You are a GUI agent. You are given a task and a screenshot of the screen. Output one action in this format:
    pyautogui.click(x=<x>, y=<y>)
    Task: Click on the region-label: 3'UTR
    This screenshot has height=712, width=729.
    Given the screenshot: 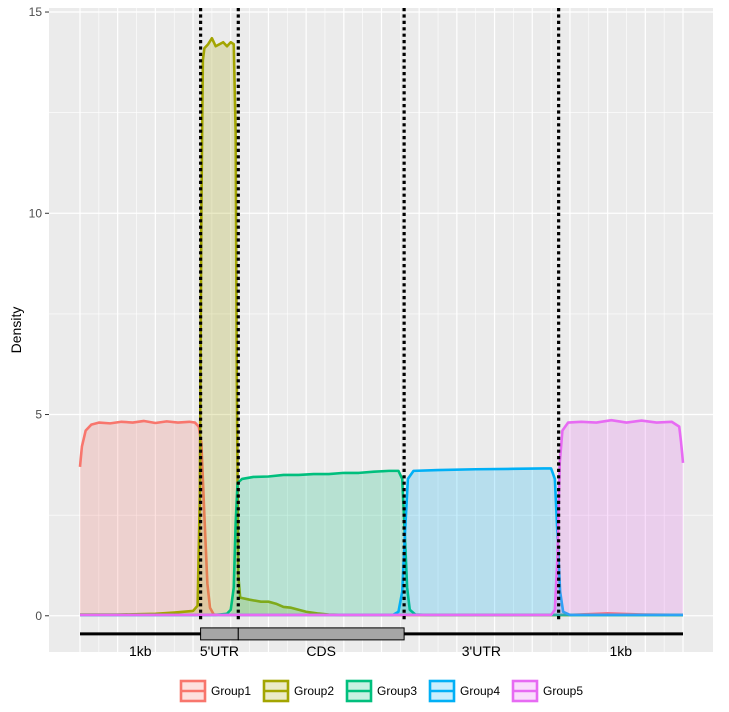 What is the action you would take?
    pyautogui.click(x=481, y=651)
    